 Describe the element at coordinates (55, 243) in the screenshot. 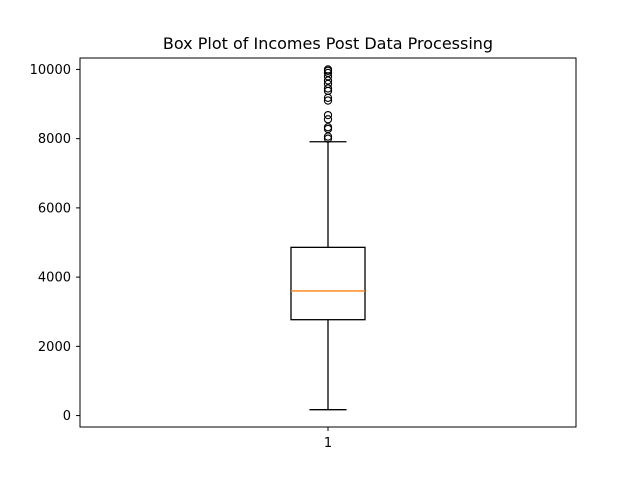

I see `y-axis: 0 2000 4000 6000 8000 10000` at that location.